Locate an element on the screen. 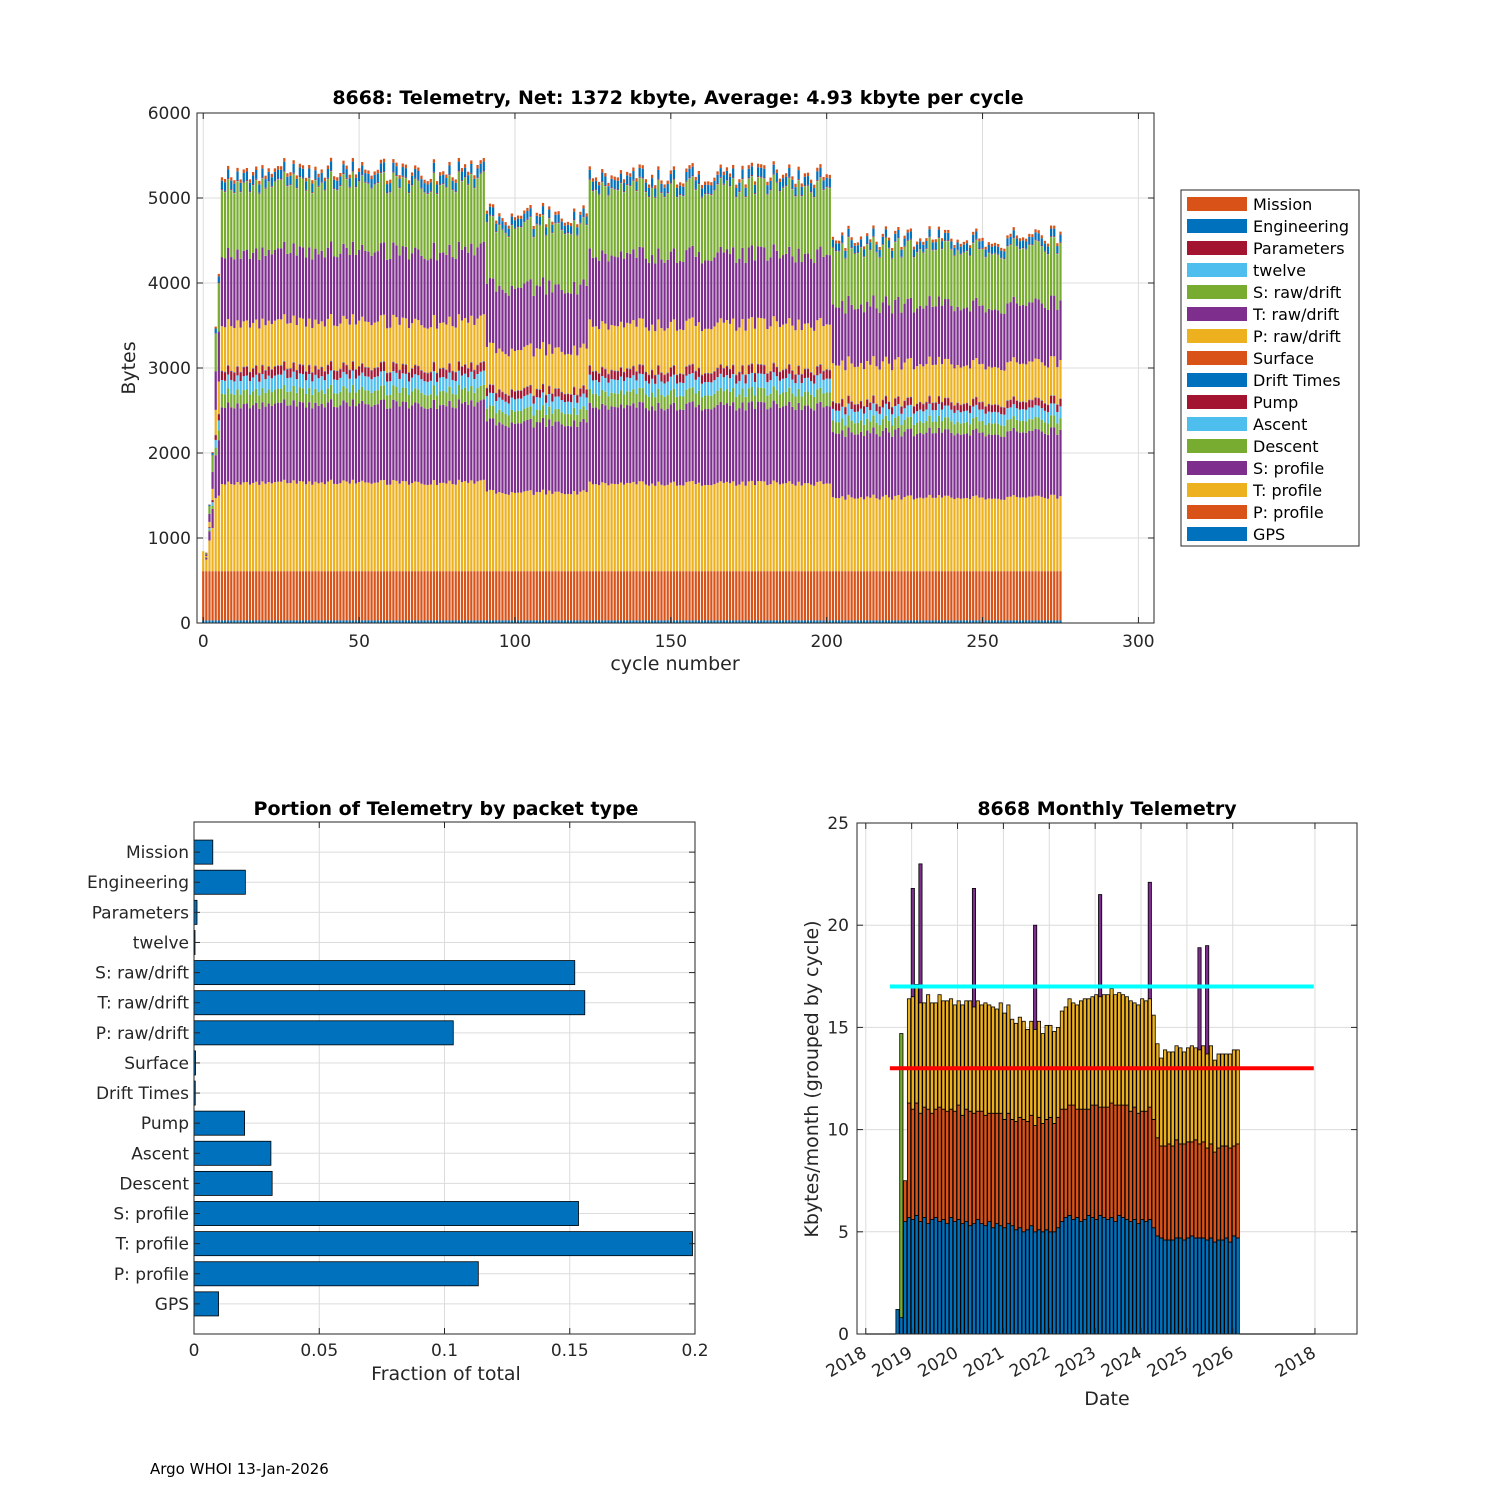  br-seg-raw-drift is located at coordinates (935, 1056).